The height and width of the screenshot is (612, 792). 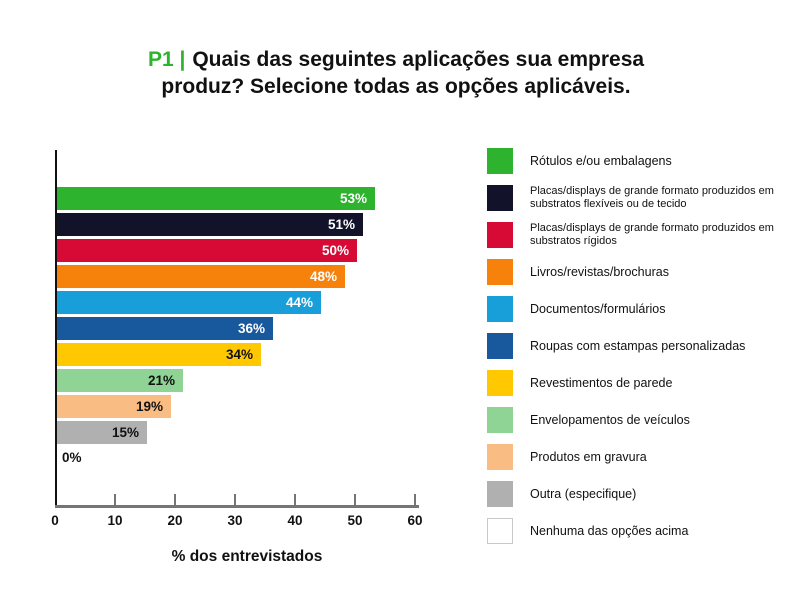 I want to click on bar: 51%, so click(x=210, y=224).